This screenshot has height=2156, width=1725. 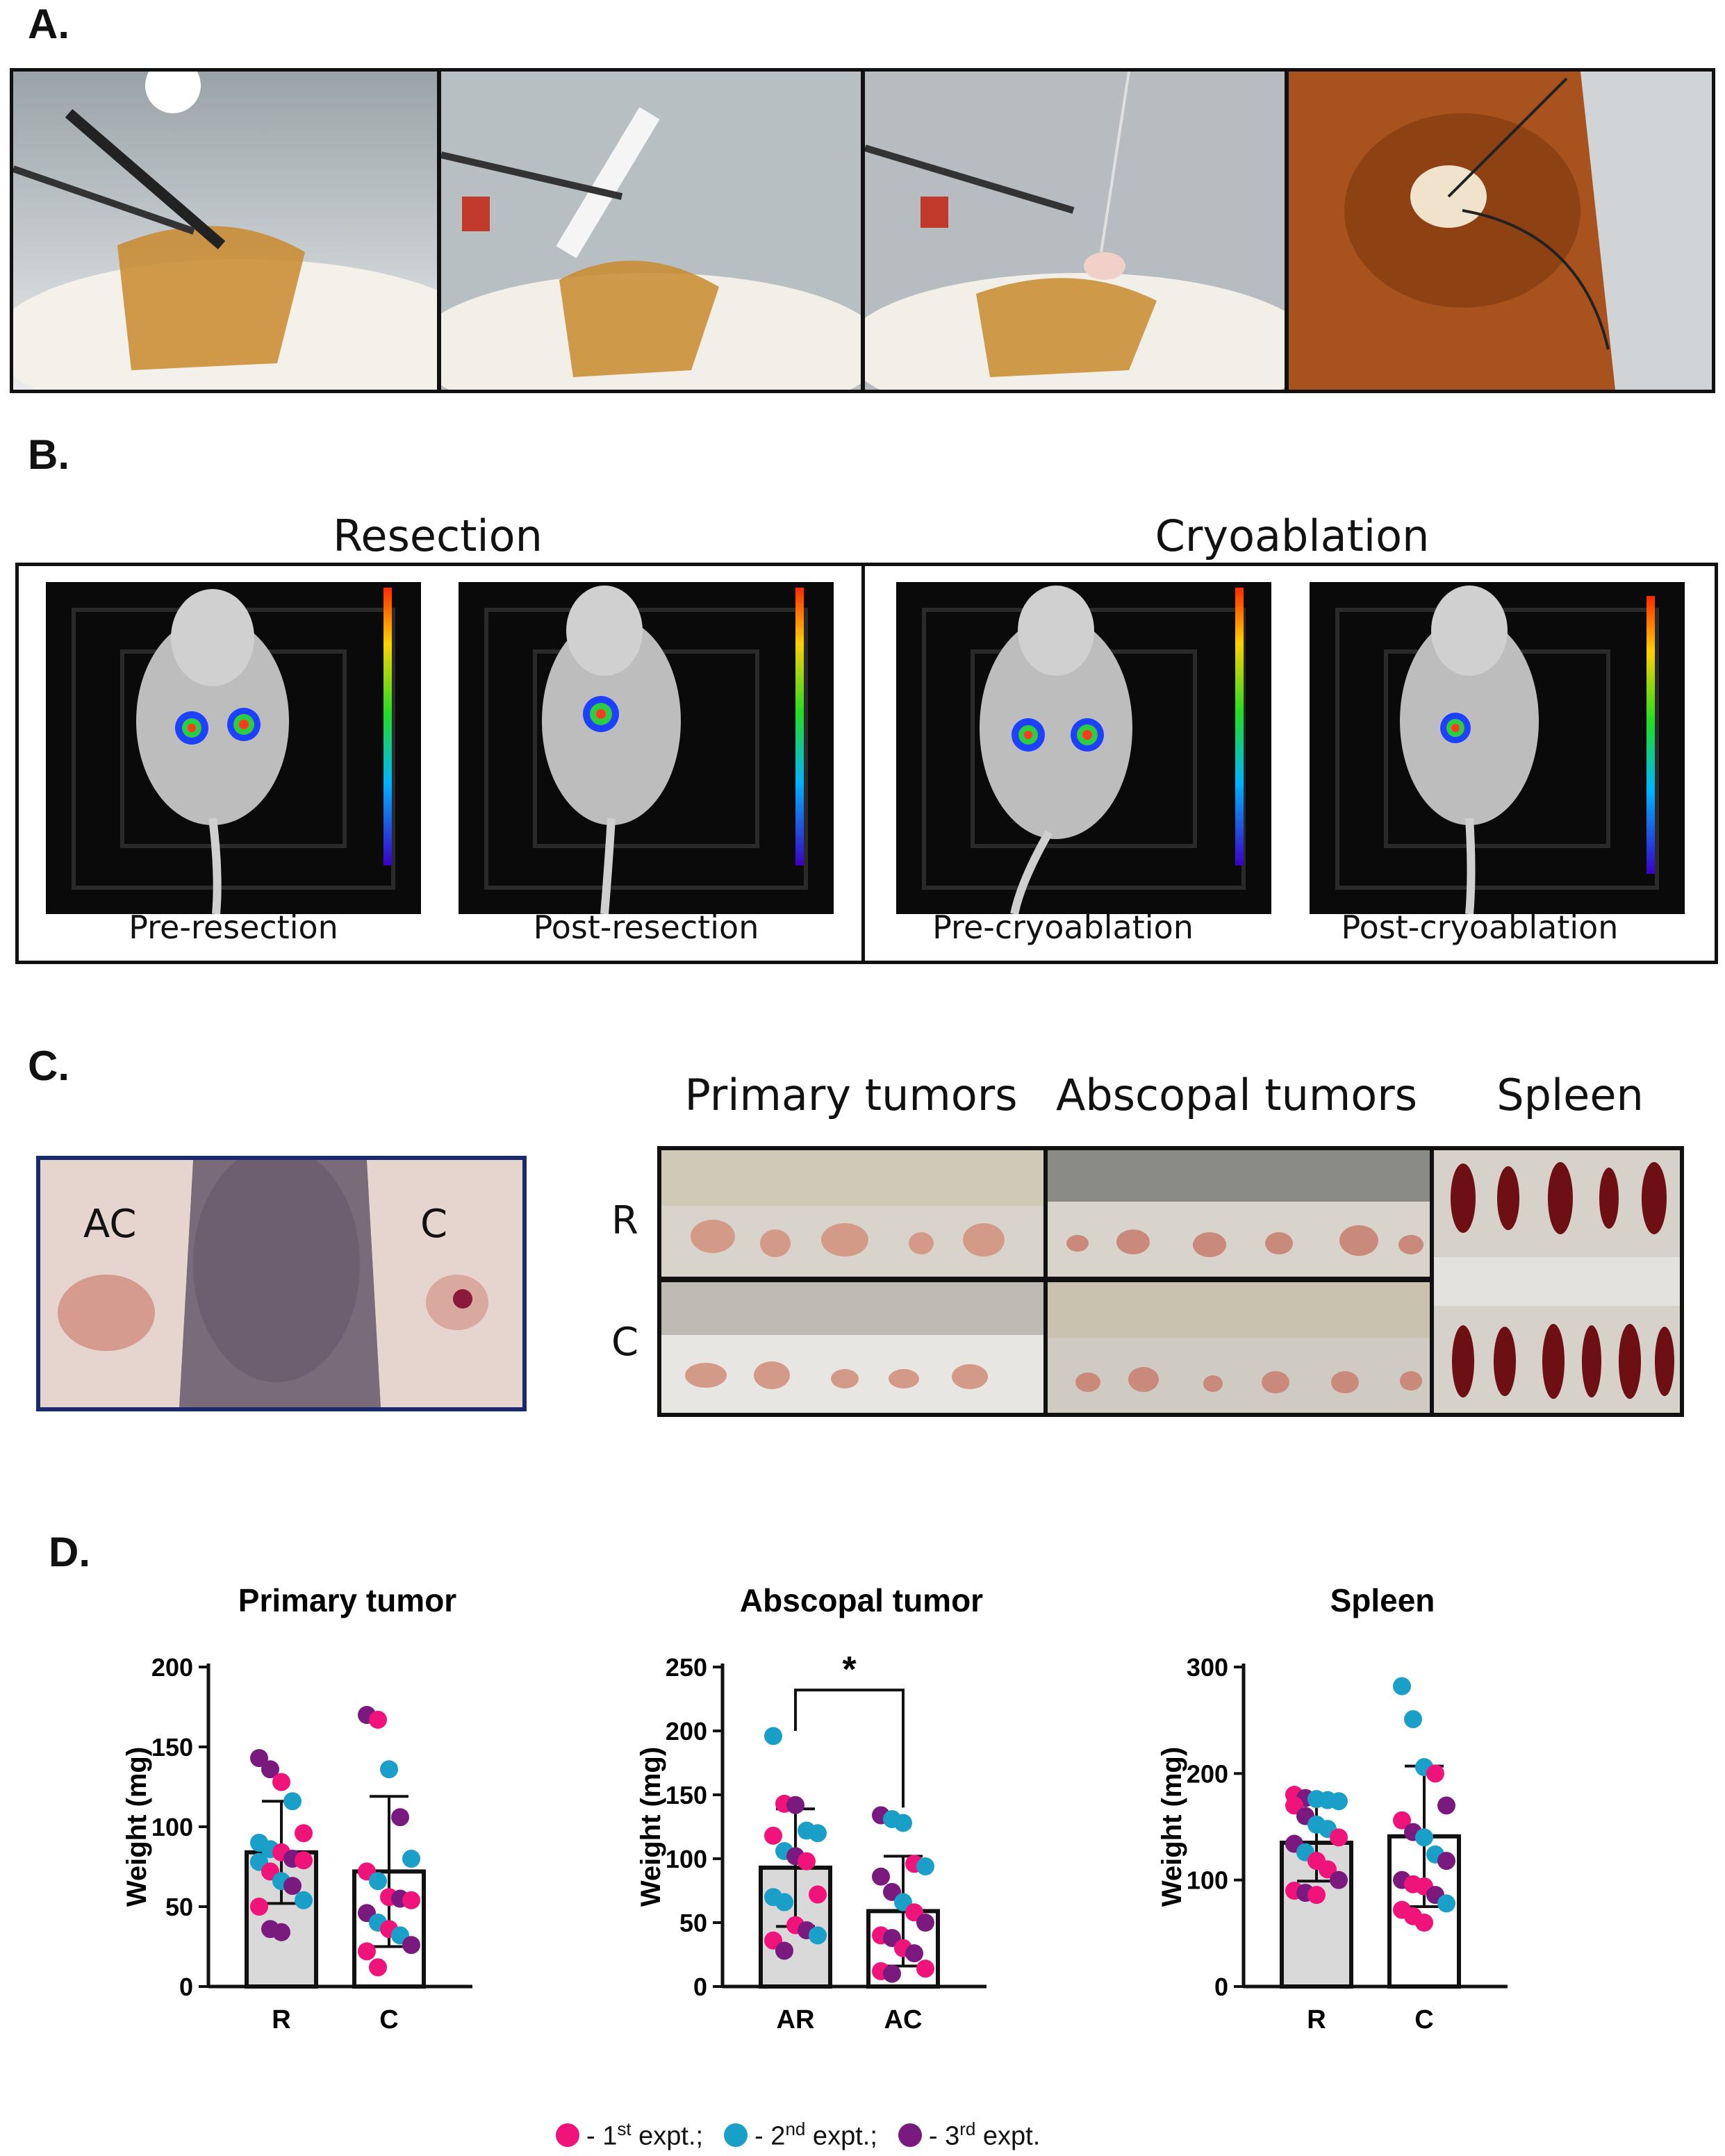 What do you see at coordinates (1383, 1600) in the screenshot?
I see `chart-title: Spleen` at bounding box center [1383, 1600].